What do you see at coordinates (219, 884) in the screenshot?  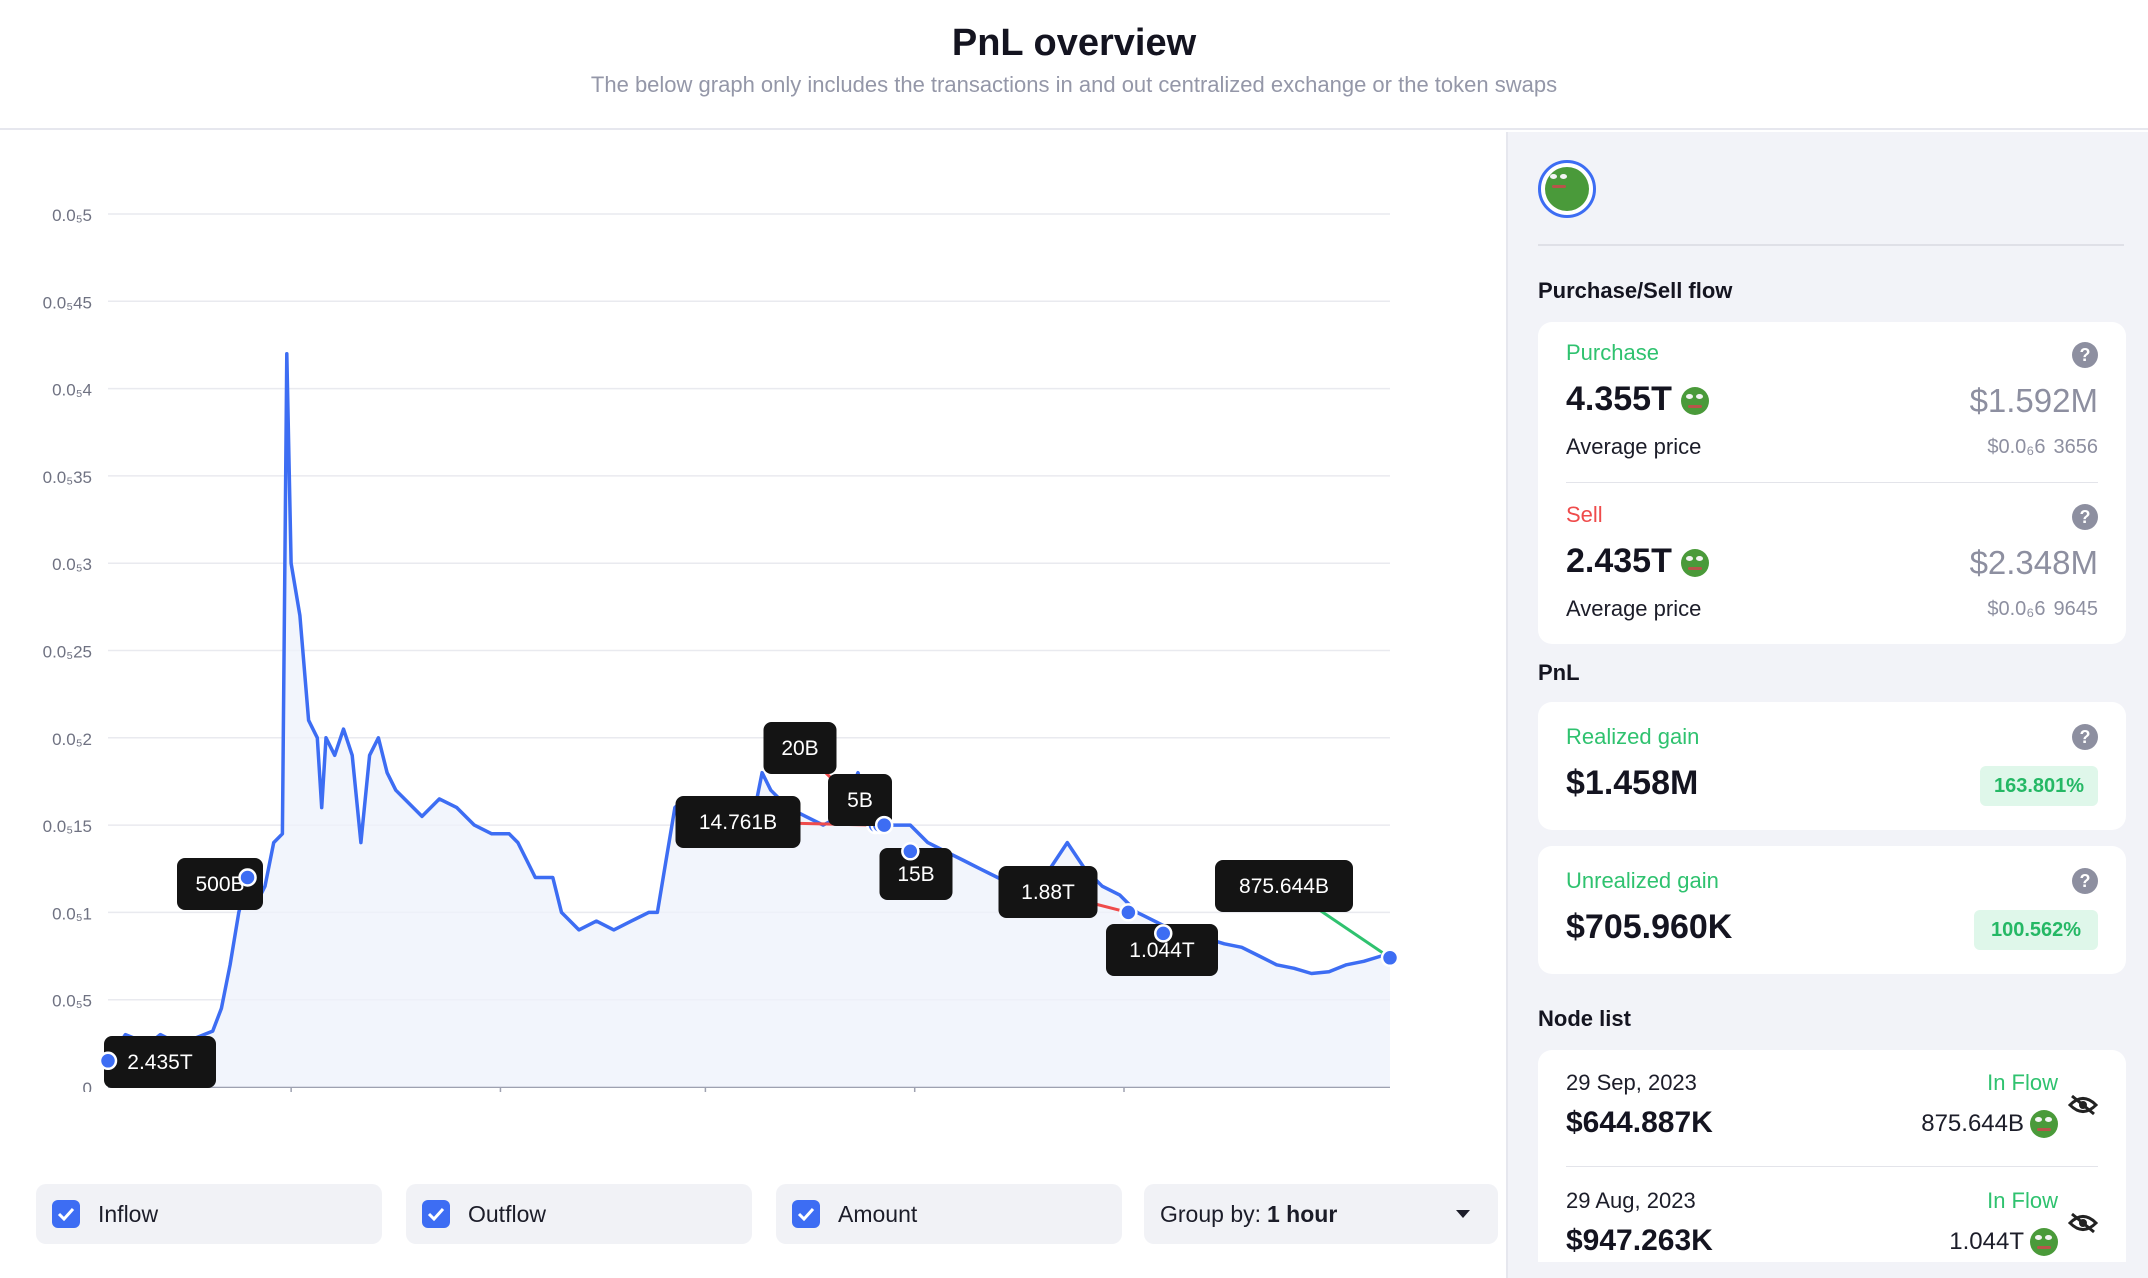 I see `annotation-label: 500B` at bounding box center [219, 884].